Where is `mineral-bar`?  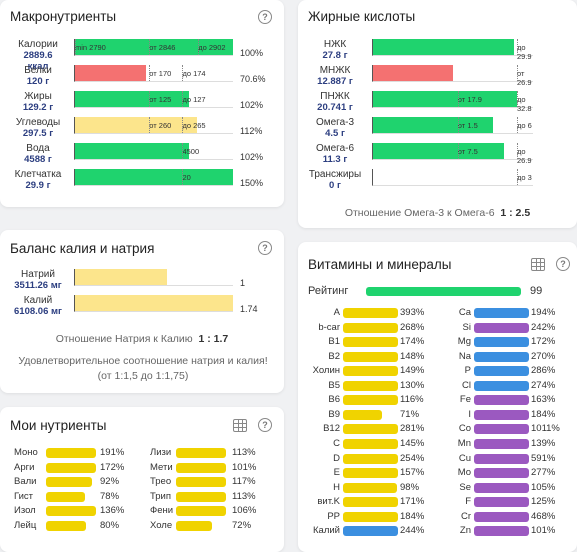 mineral-bar is located at coordinates (121, 277).